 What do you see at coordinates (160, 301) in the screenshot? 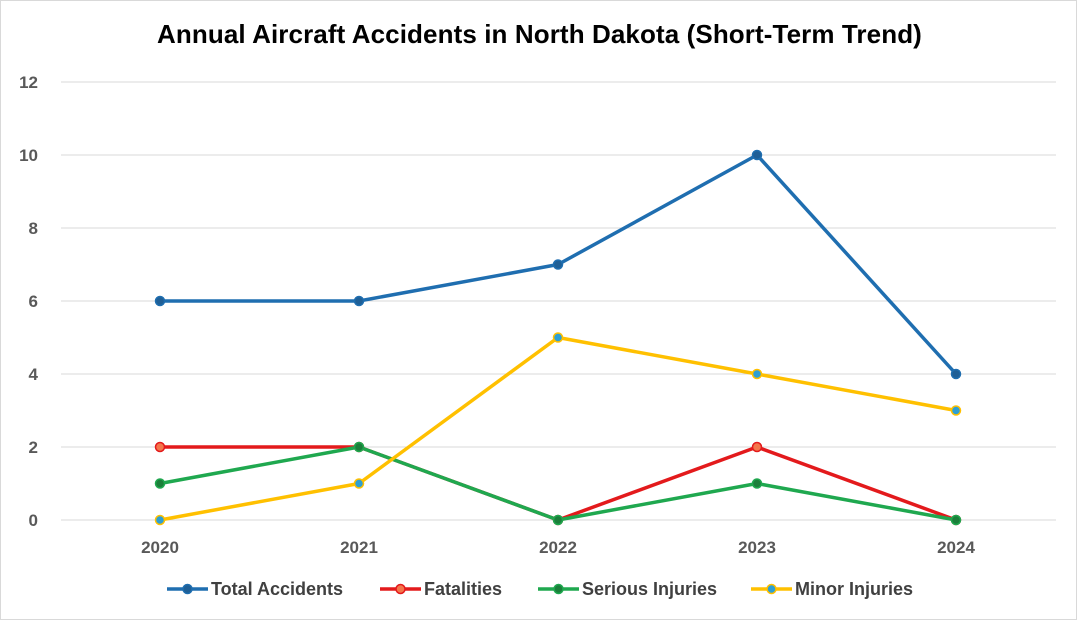
I see `data-point-total-accidents-2020` at bounding box center [160, 301].